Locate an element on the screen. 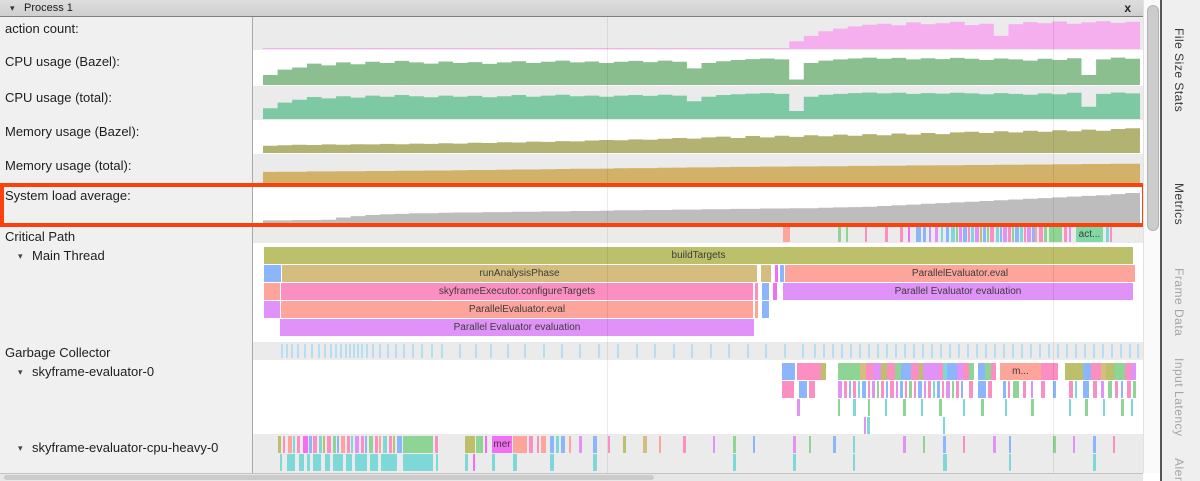 The width and height of the screenshot is (1200, 481). flame-slice: Parallel Evaluator evaluation is located at coordinates (958, 291).